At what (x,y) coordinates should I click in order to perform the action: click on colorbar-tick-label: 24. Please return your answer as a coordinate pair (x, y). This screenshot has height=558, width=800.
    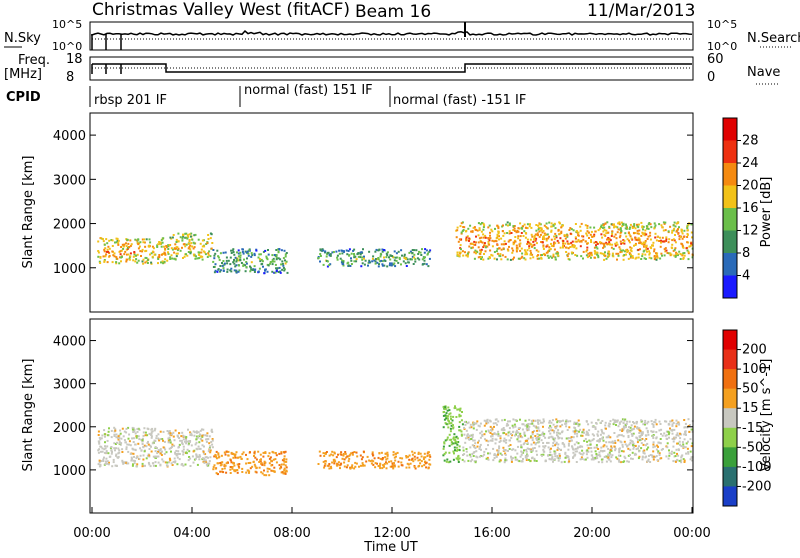
    Looking at the image, I should click on (750, 163).